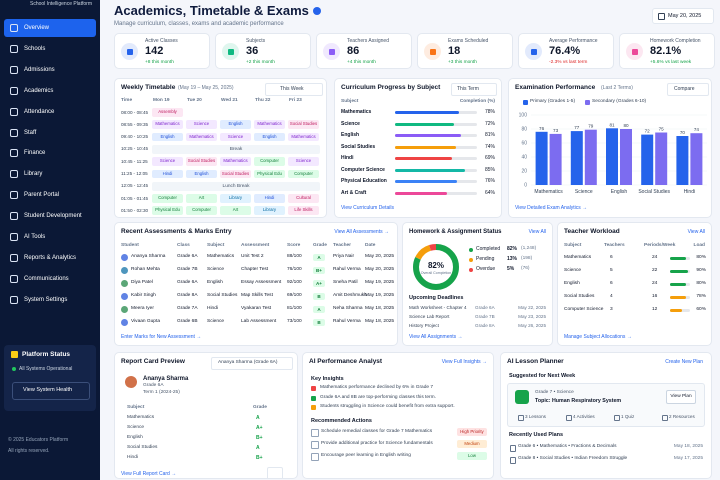 The width and height of the screenshot is (720, 480). Describe the element at coordinates (136, 427) in the screenshot. I see `subject: Science` at that location.